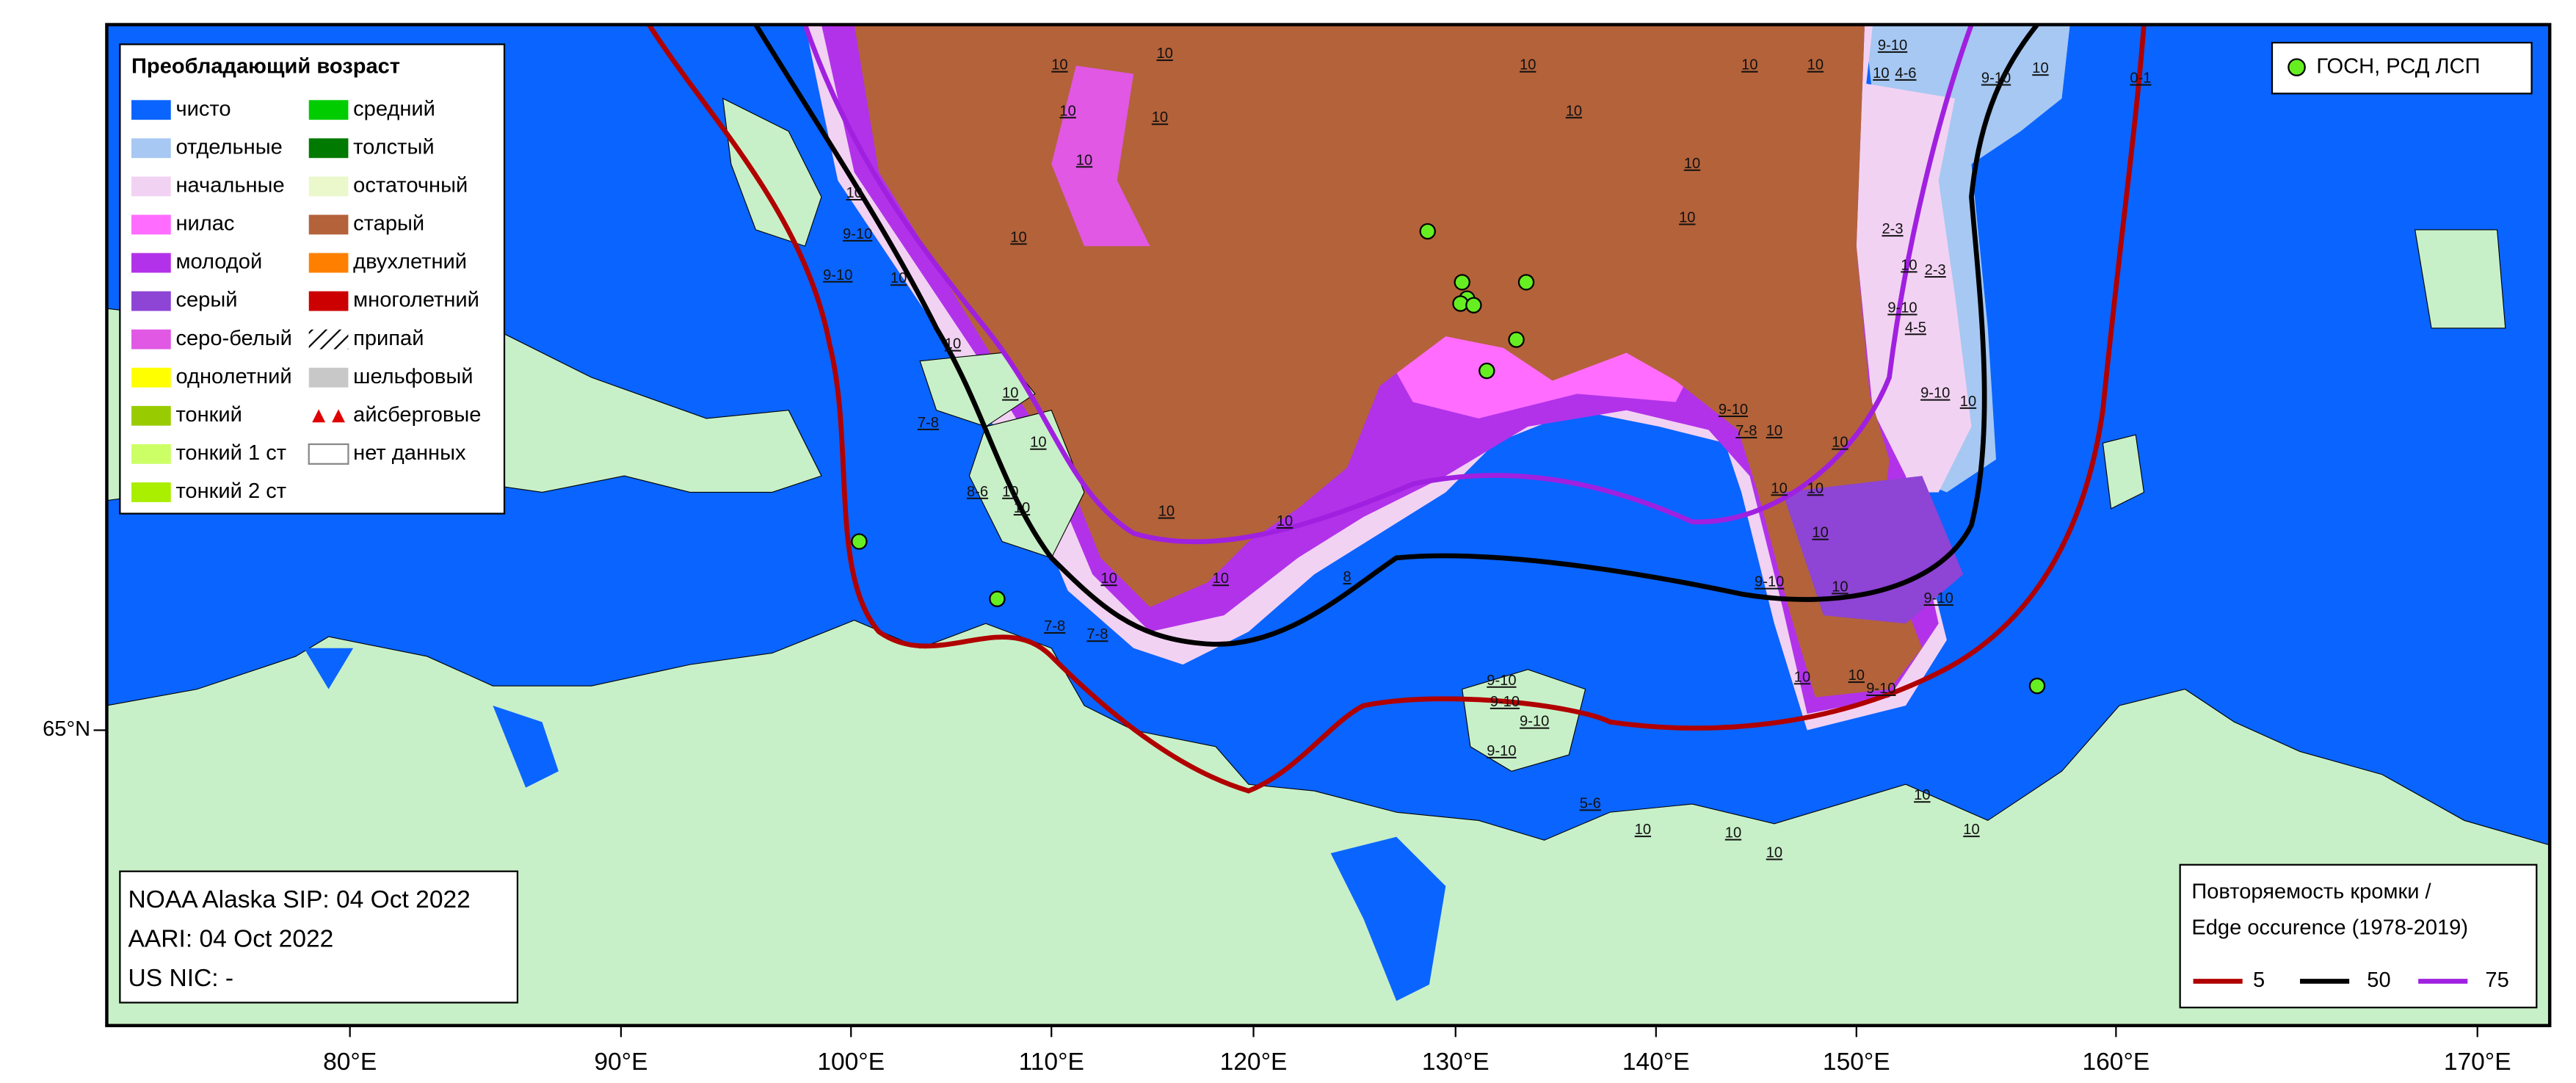 The width and height of the screenshot is (2576, 1083). What do you see at coordinates (1347, 577) in the screenshot?
I see `ice-label: 8` at bounding box center [1347, 577].